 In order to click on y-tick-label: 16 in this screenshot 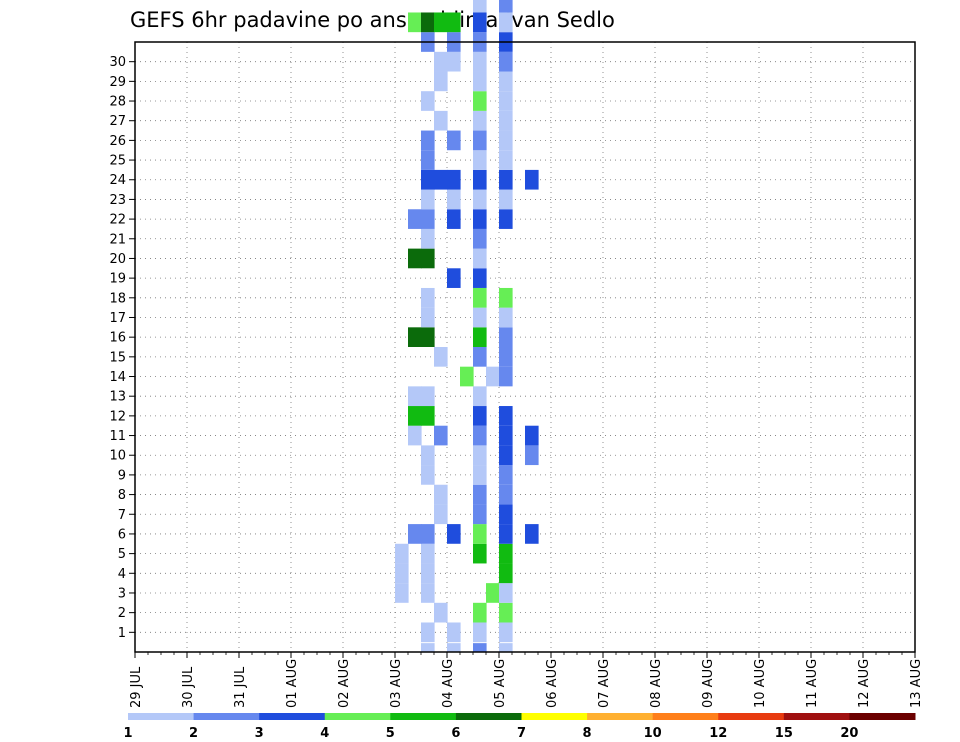, I will do `click(117, 338)`.